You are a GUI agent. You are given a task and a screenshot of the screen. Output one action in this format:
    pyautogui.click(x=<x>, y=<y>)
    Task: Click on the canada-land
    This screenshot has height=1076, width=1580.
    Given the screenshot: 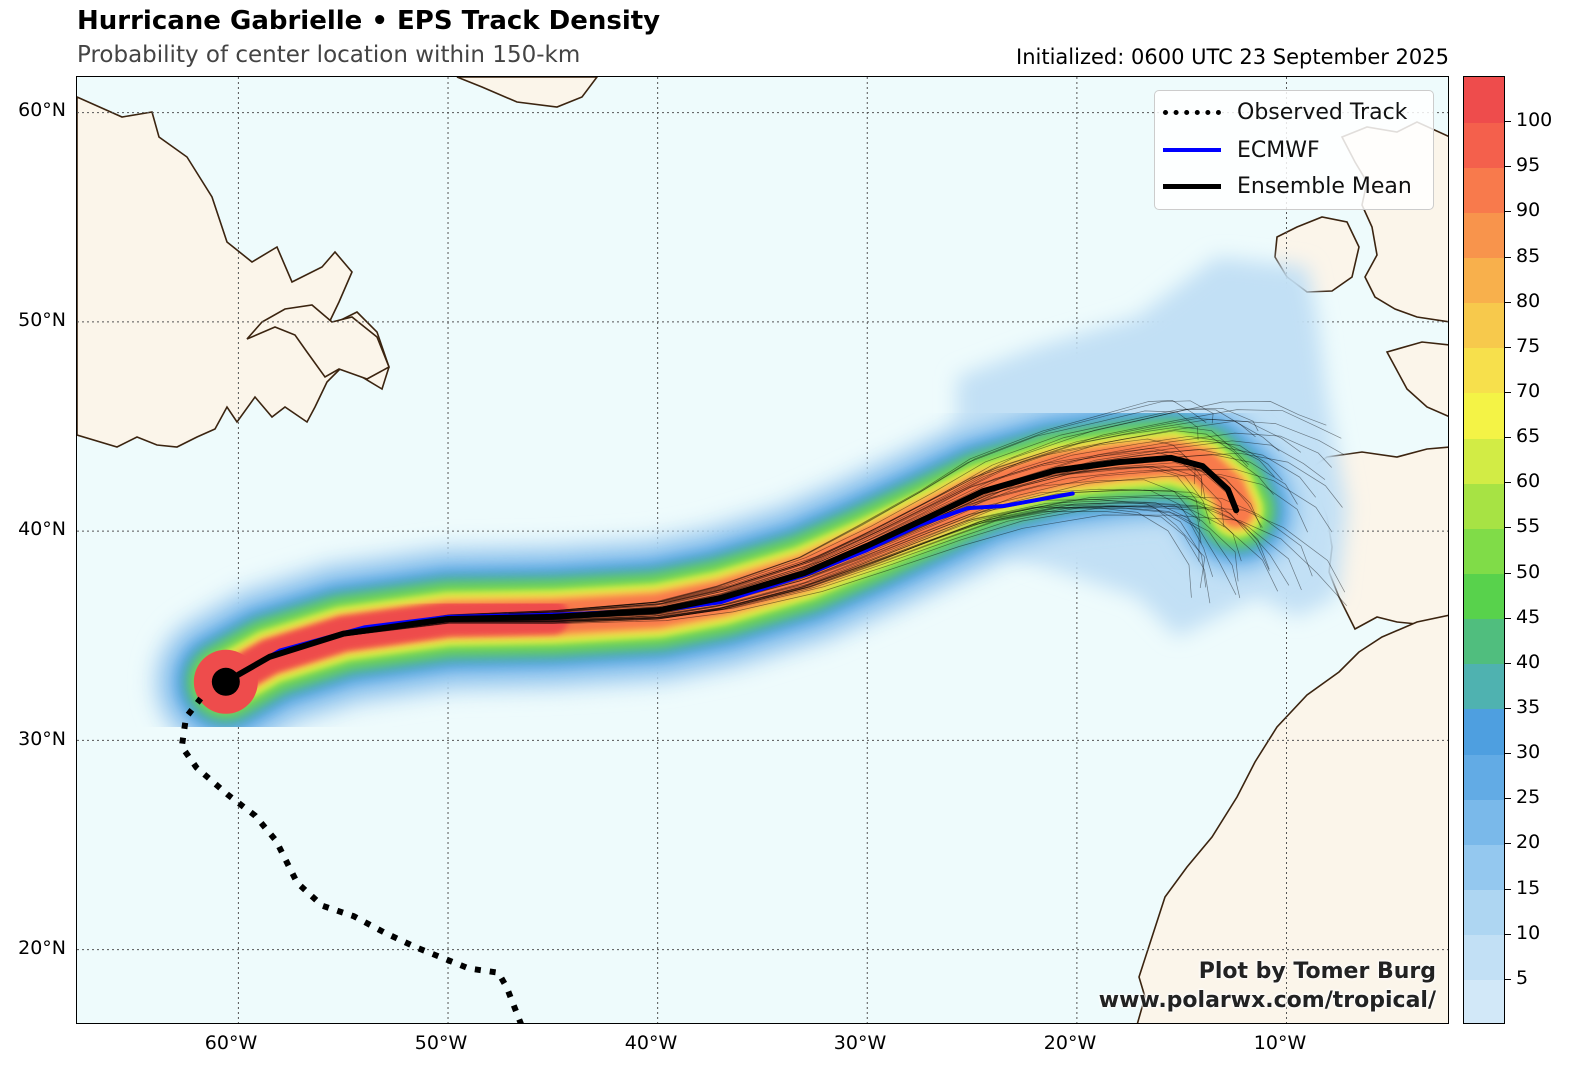 What is the action you would take?
    pyautogui.click(x=233, y=272)
    